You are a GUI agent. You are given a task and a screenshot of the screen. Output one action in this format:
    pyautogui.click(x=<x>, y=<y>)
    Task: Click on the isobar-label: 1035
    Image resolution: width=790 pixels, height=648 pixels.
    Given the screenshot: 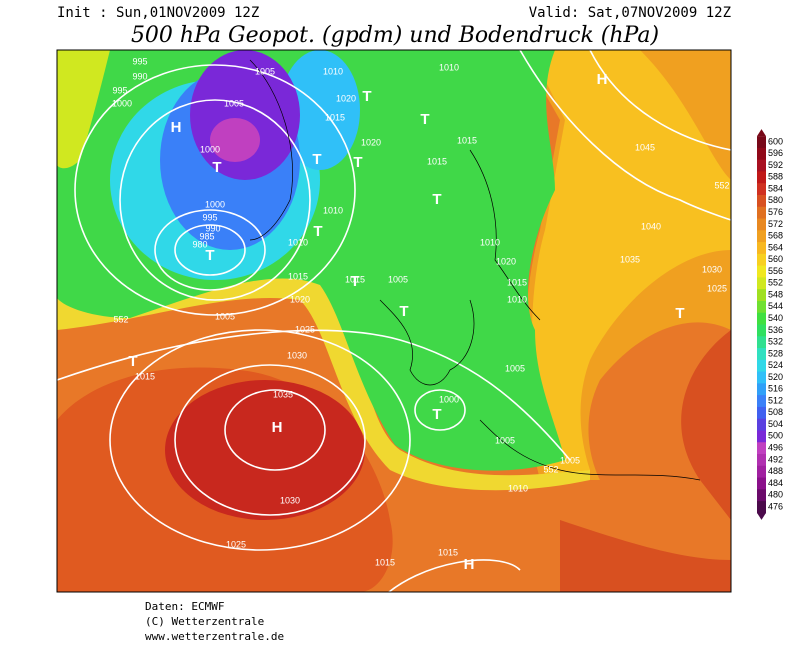 What is the action you would take?
    pyautogui.click(x=283, y=394)
    